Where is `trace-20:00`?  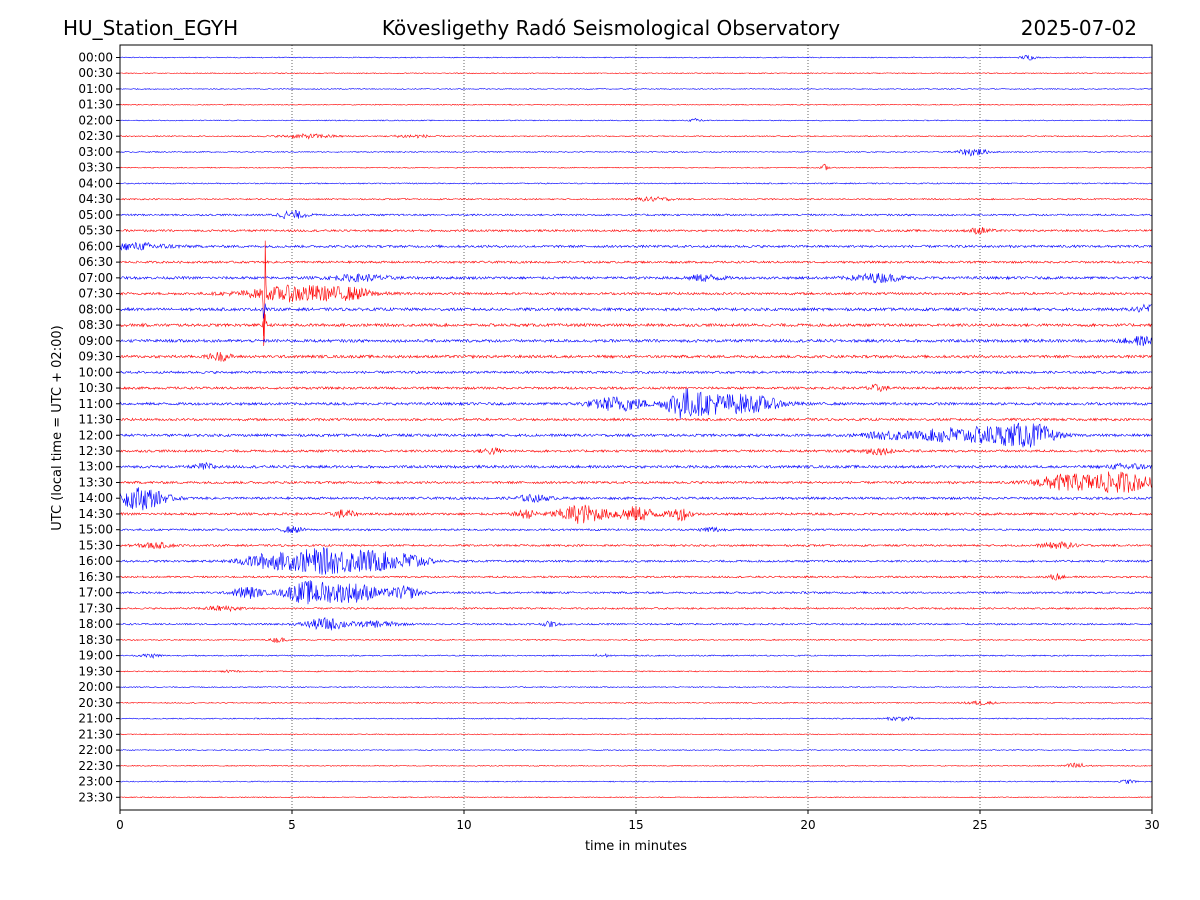 trace-20:00 is located at coordinates (636, 687).